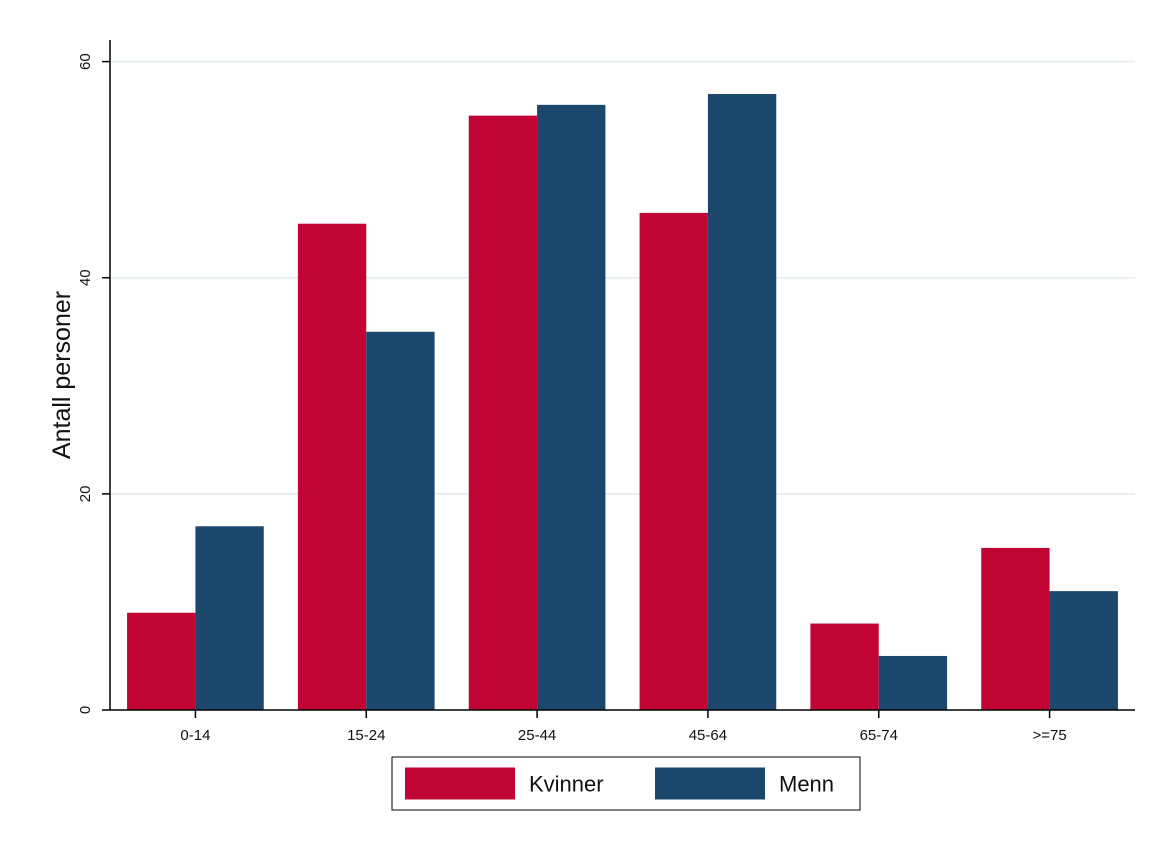 Image resolution: width=1155 pixels, height=841 pixels. Describe the element at coordinates (366, 735) in the screenshot. I see `x-tick-label: 15-24` at that location.